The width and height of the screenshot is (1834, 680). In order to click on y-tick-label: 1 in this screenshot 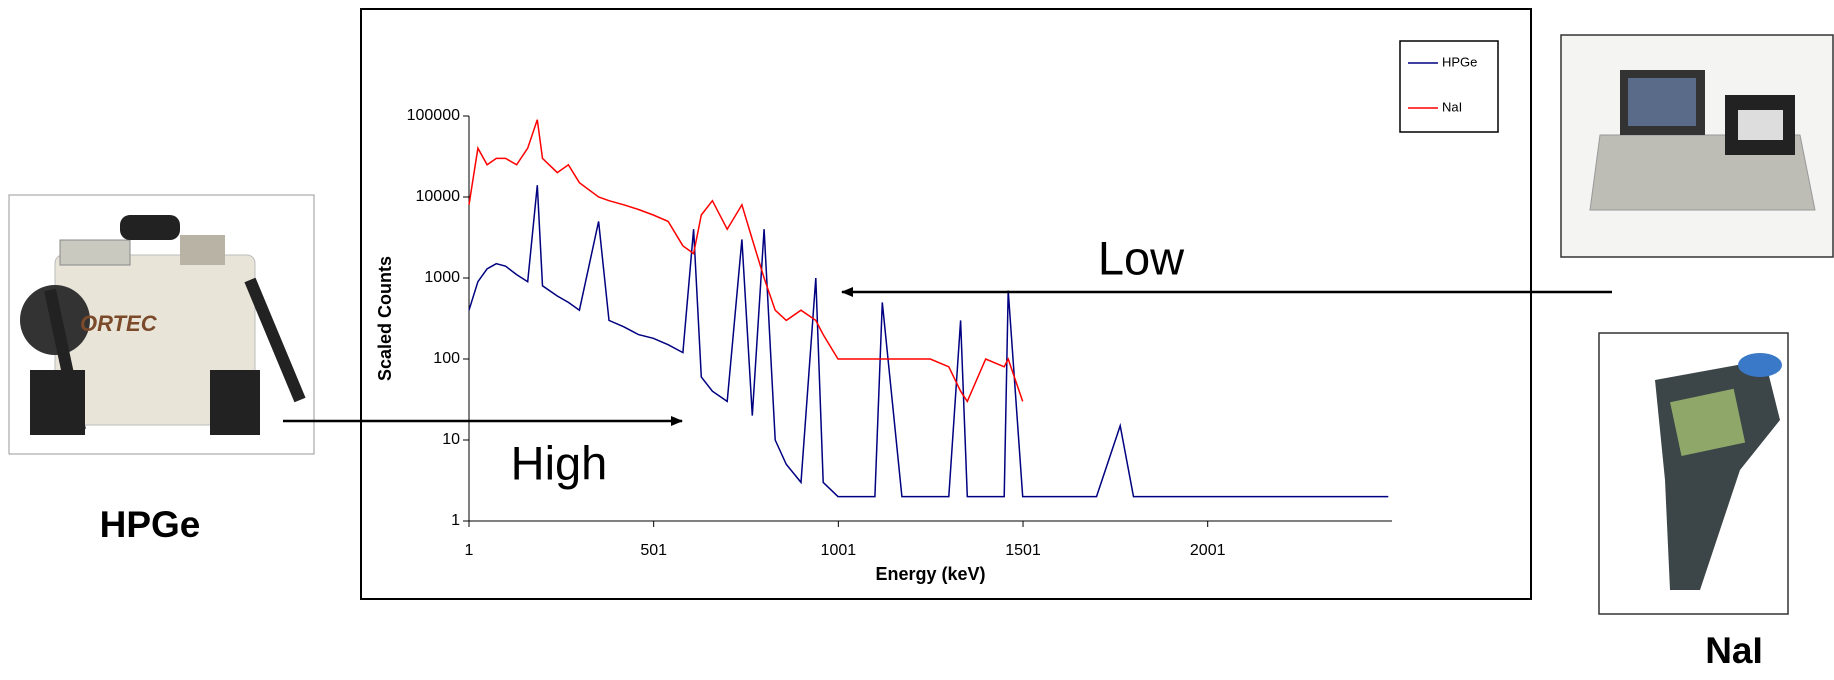, I will do `click(455, 520)`.